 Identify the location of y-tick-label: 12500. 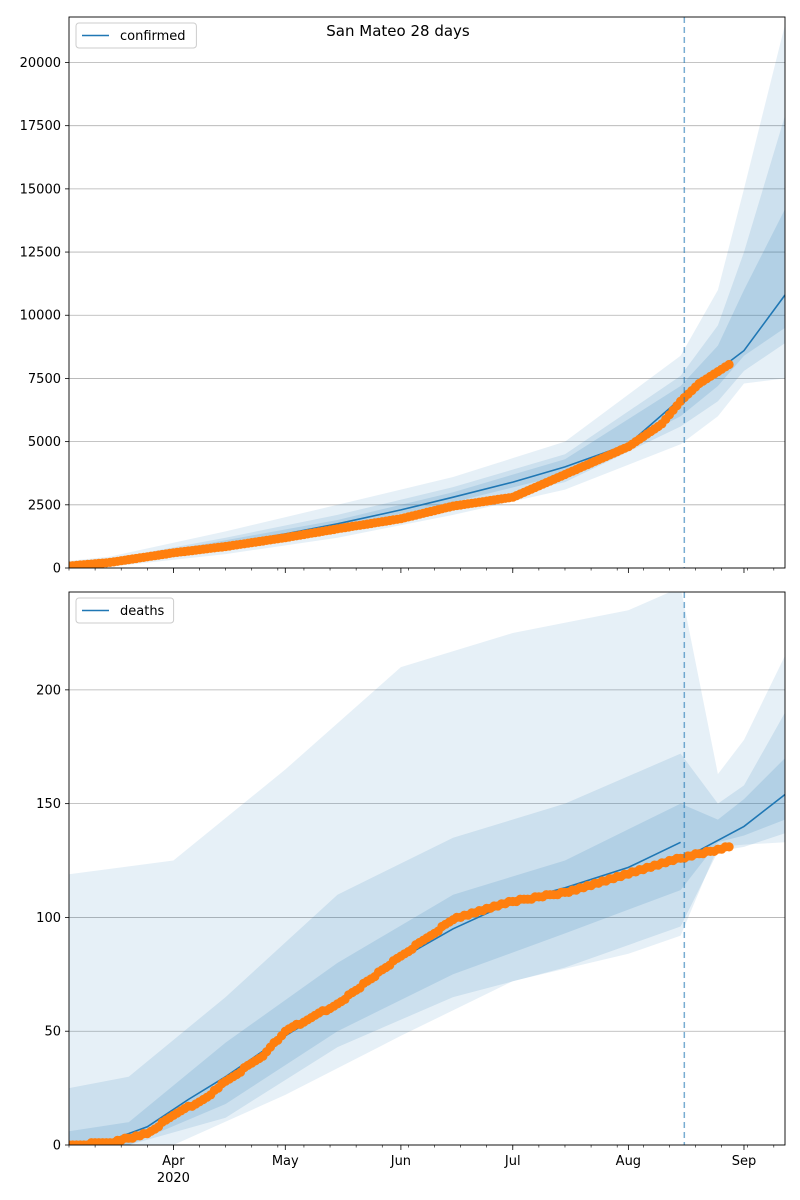
(40, 253).